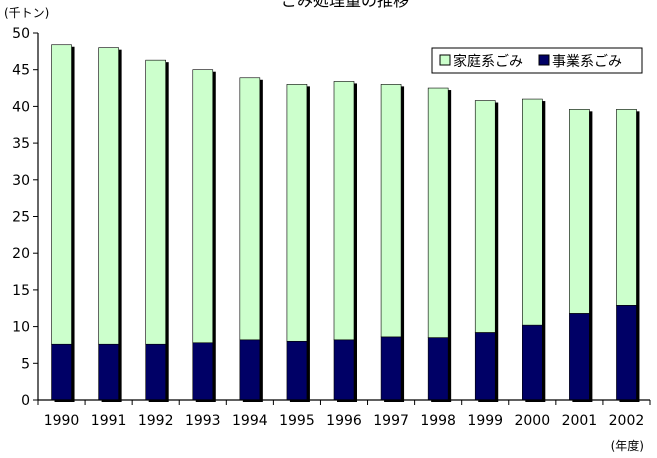  I want to click on legend-swatch-business, so click(544, 60).